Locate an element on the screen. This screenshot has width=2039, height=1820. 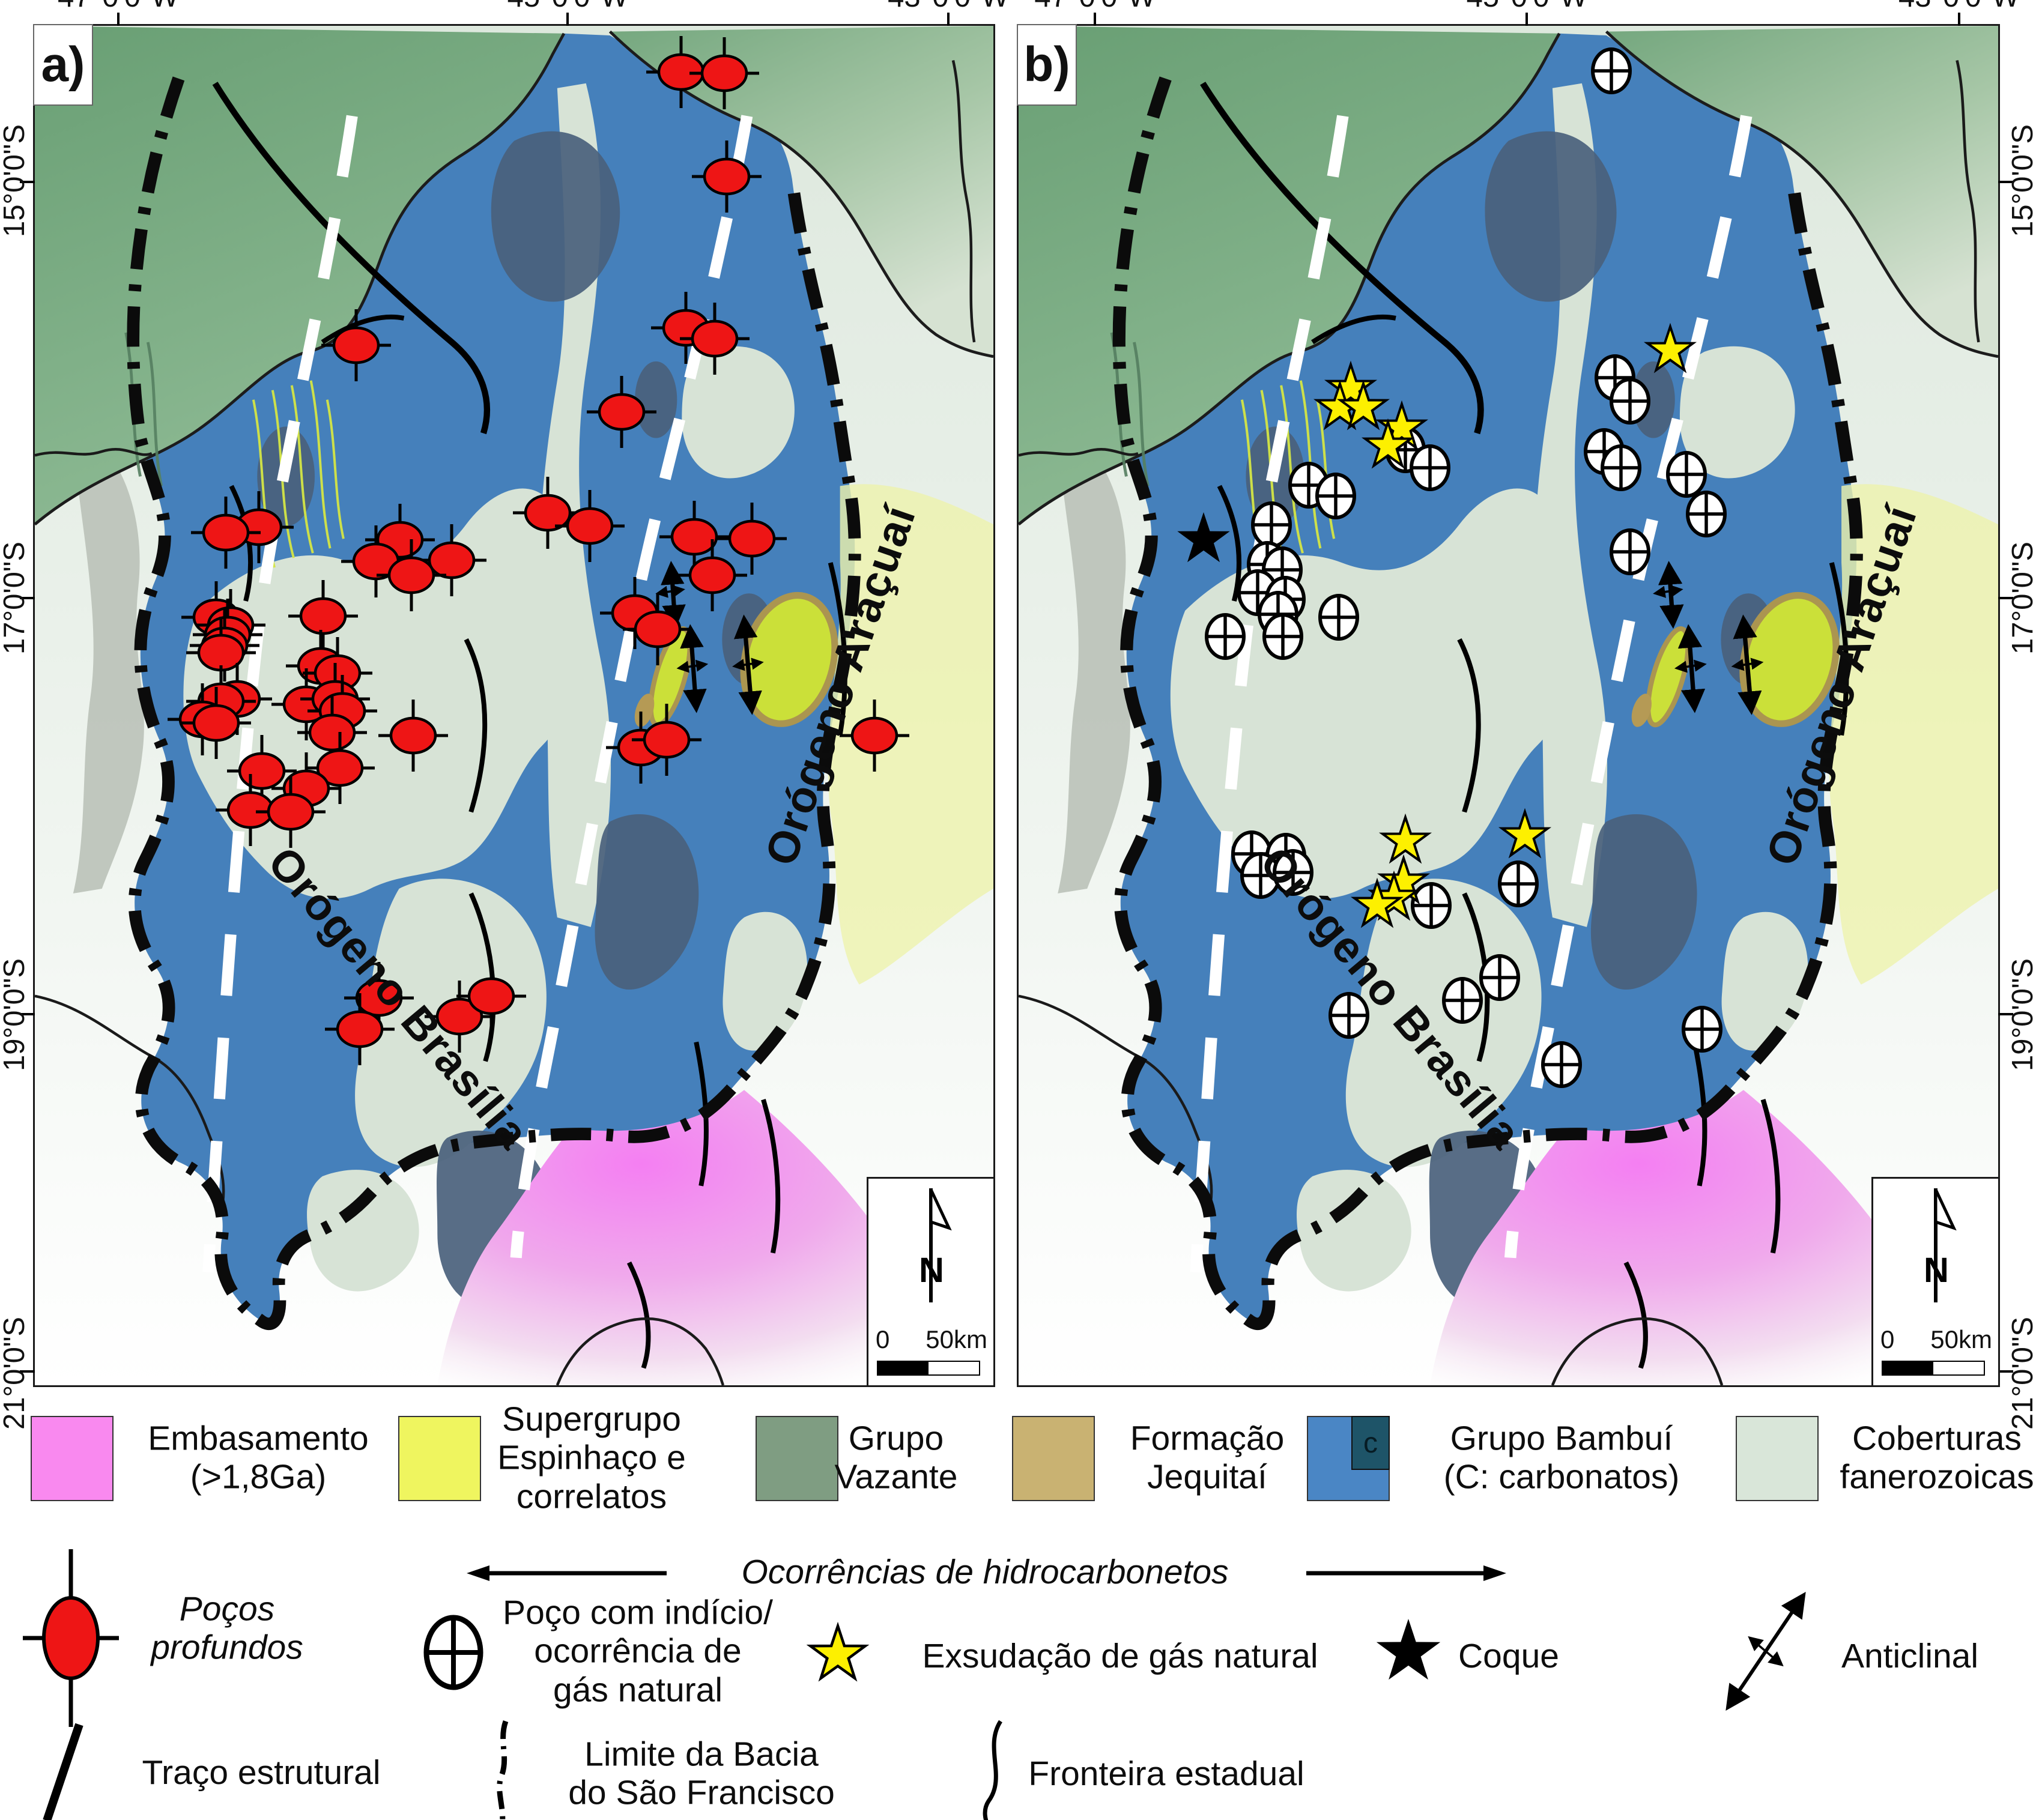
scale-zero: 0 is located at coordinates (1887, 1339).